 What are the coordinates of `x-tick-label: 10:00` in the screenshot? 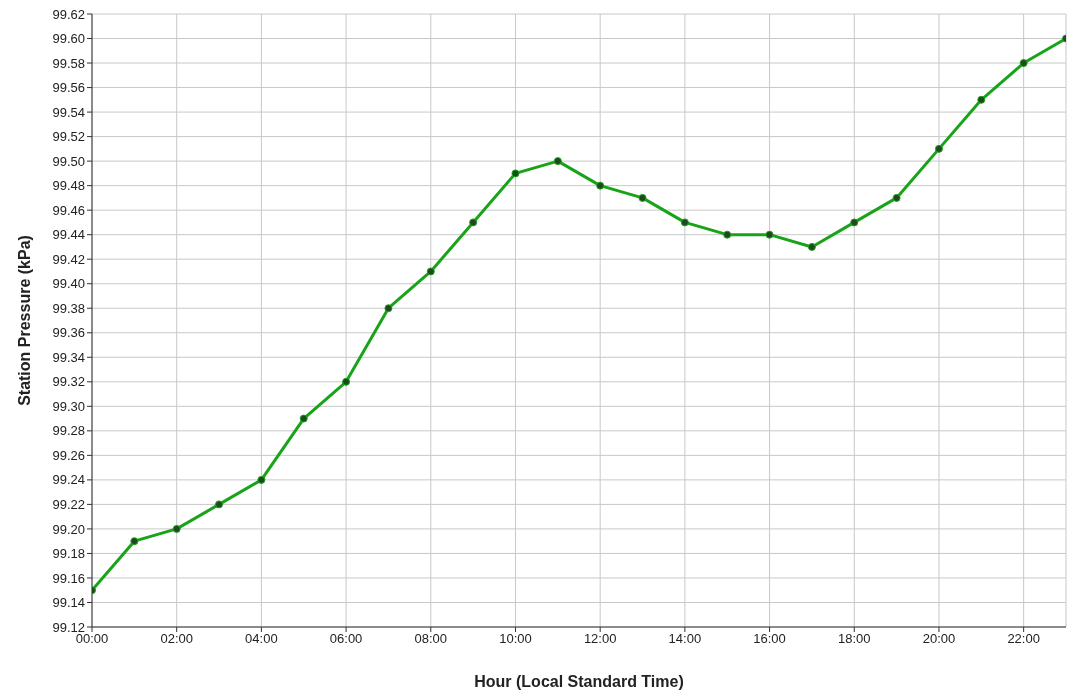 It's located at (515, 639).